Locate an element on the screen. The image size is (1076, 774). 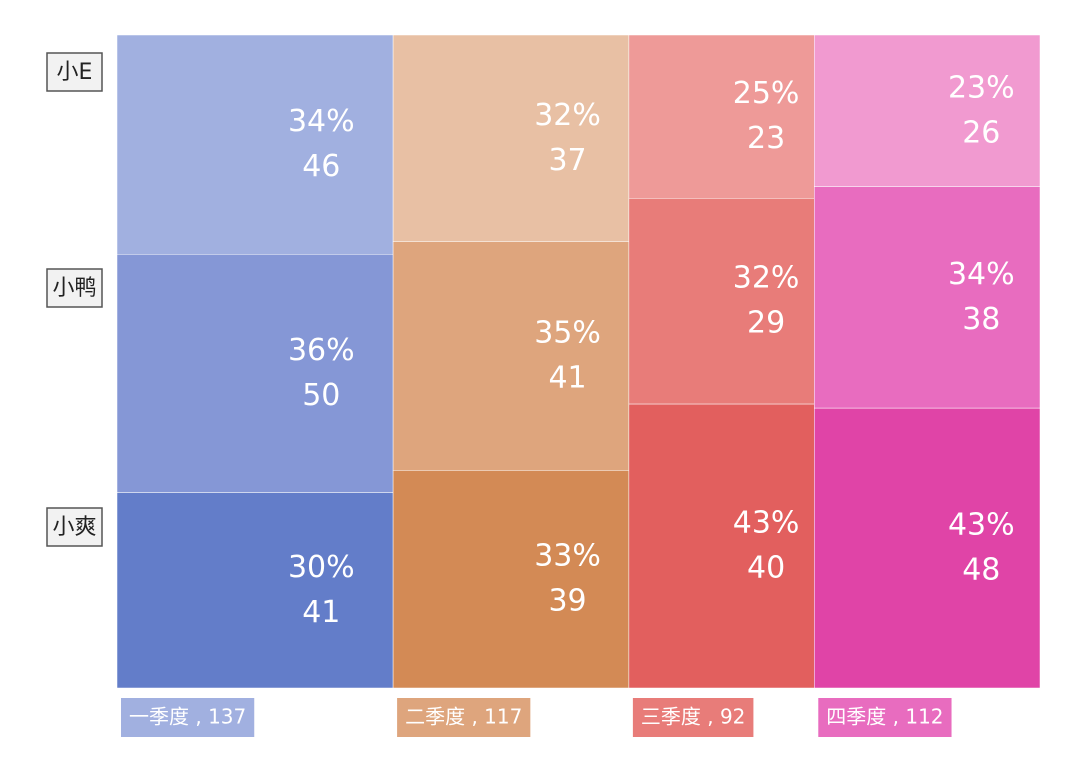
category-label: 二季度 , 117 is located at coordinates (463, 717).